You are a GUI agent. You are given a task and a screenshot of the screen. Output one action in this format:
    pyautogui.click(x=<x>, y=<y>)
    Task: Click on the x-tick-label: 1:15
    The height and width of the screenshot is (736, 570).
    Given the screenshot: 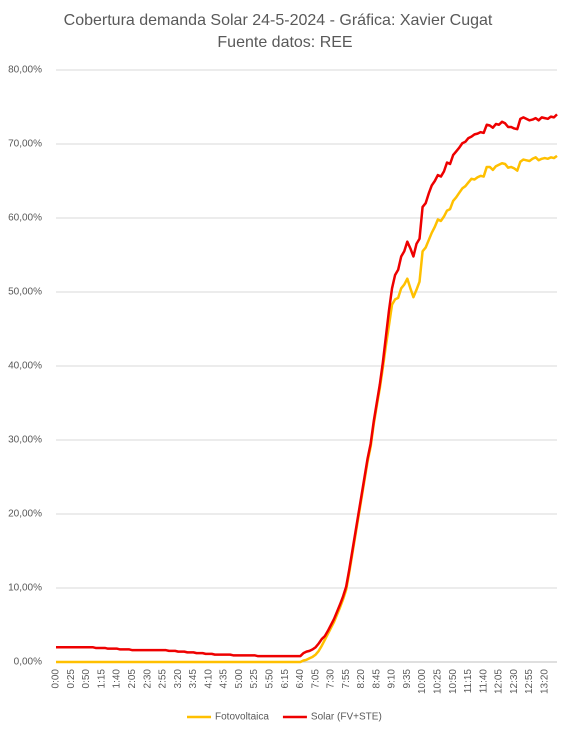 What is the action you would take?
    pyautogui.click(x=101, y=679)
    